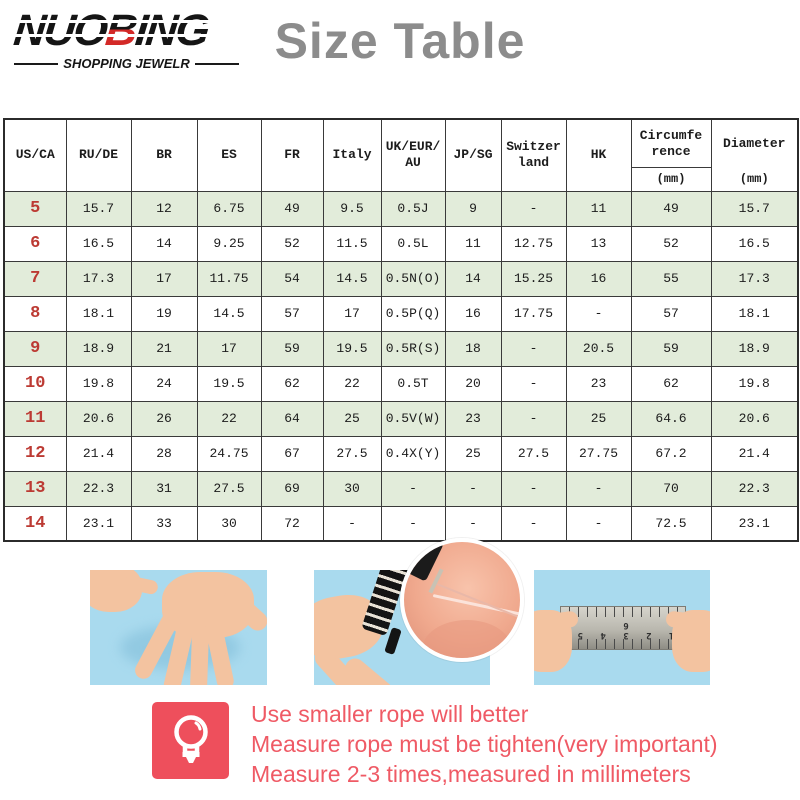  Describe the element at coordinates (401, 488) in the screenshot. I see `table-row: 13 22.3 31 27.5 69 30- - - -70 22.3` at that location.